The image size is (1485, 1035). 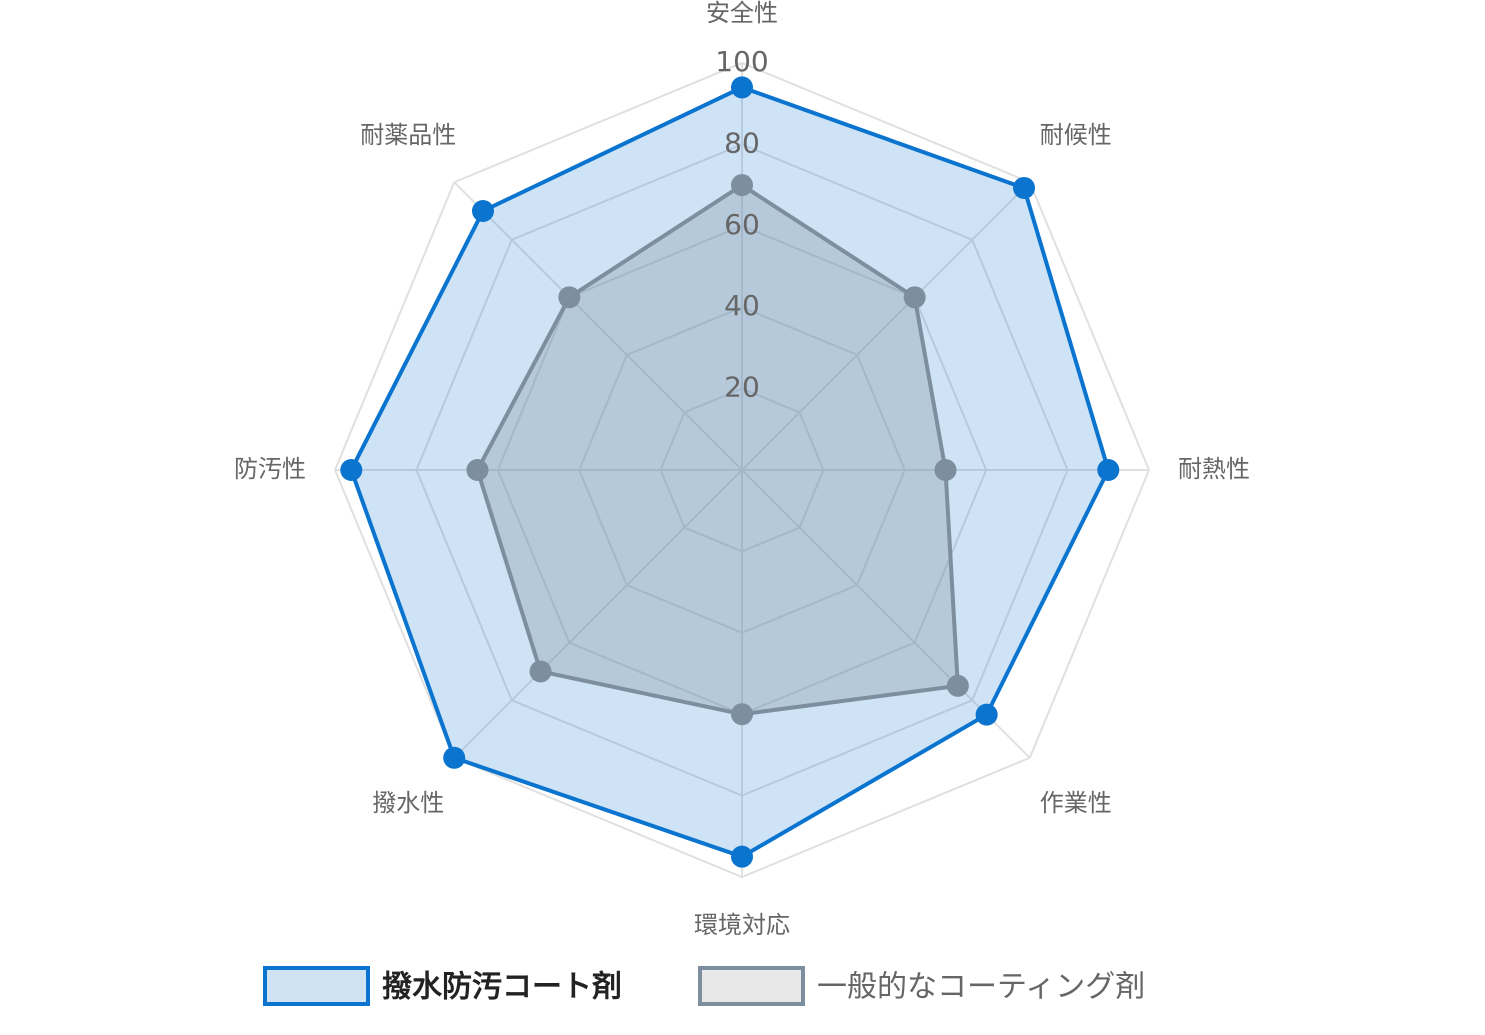 I want to click on r-tick-label: 80, so click(x=742, y=142).